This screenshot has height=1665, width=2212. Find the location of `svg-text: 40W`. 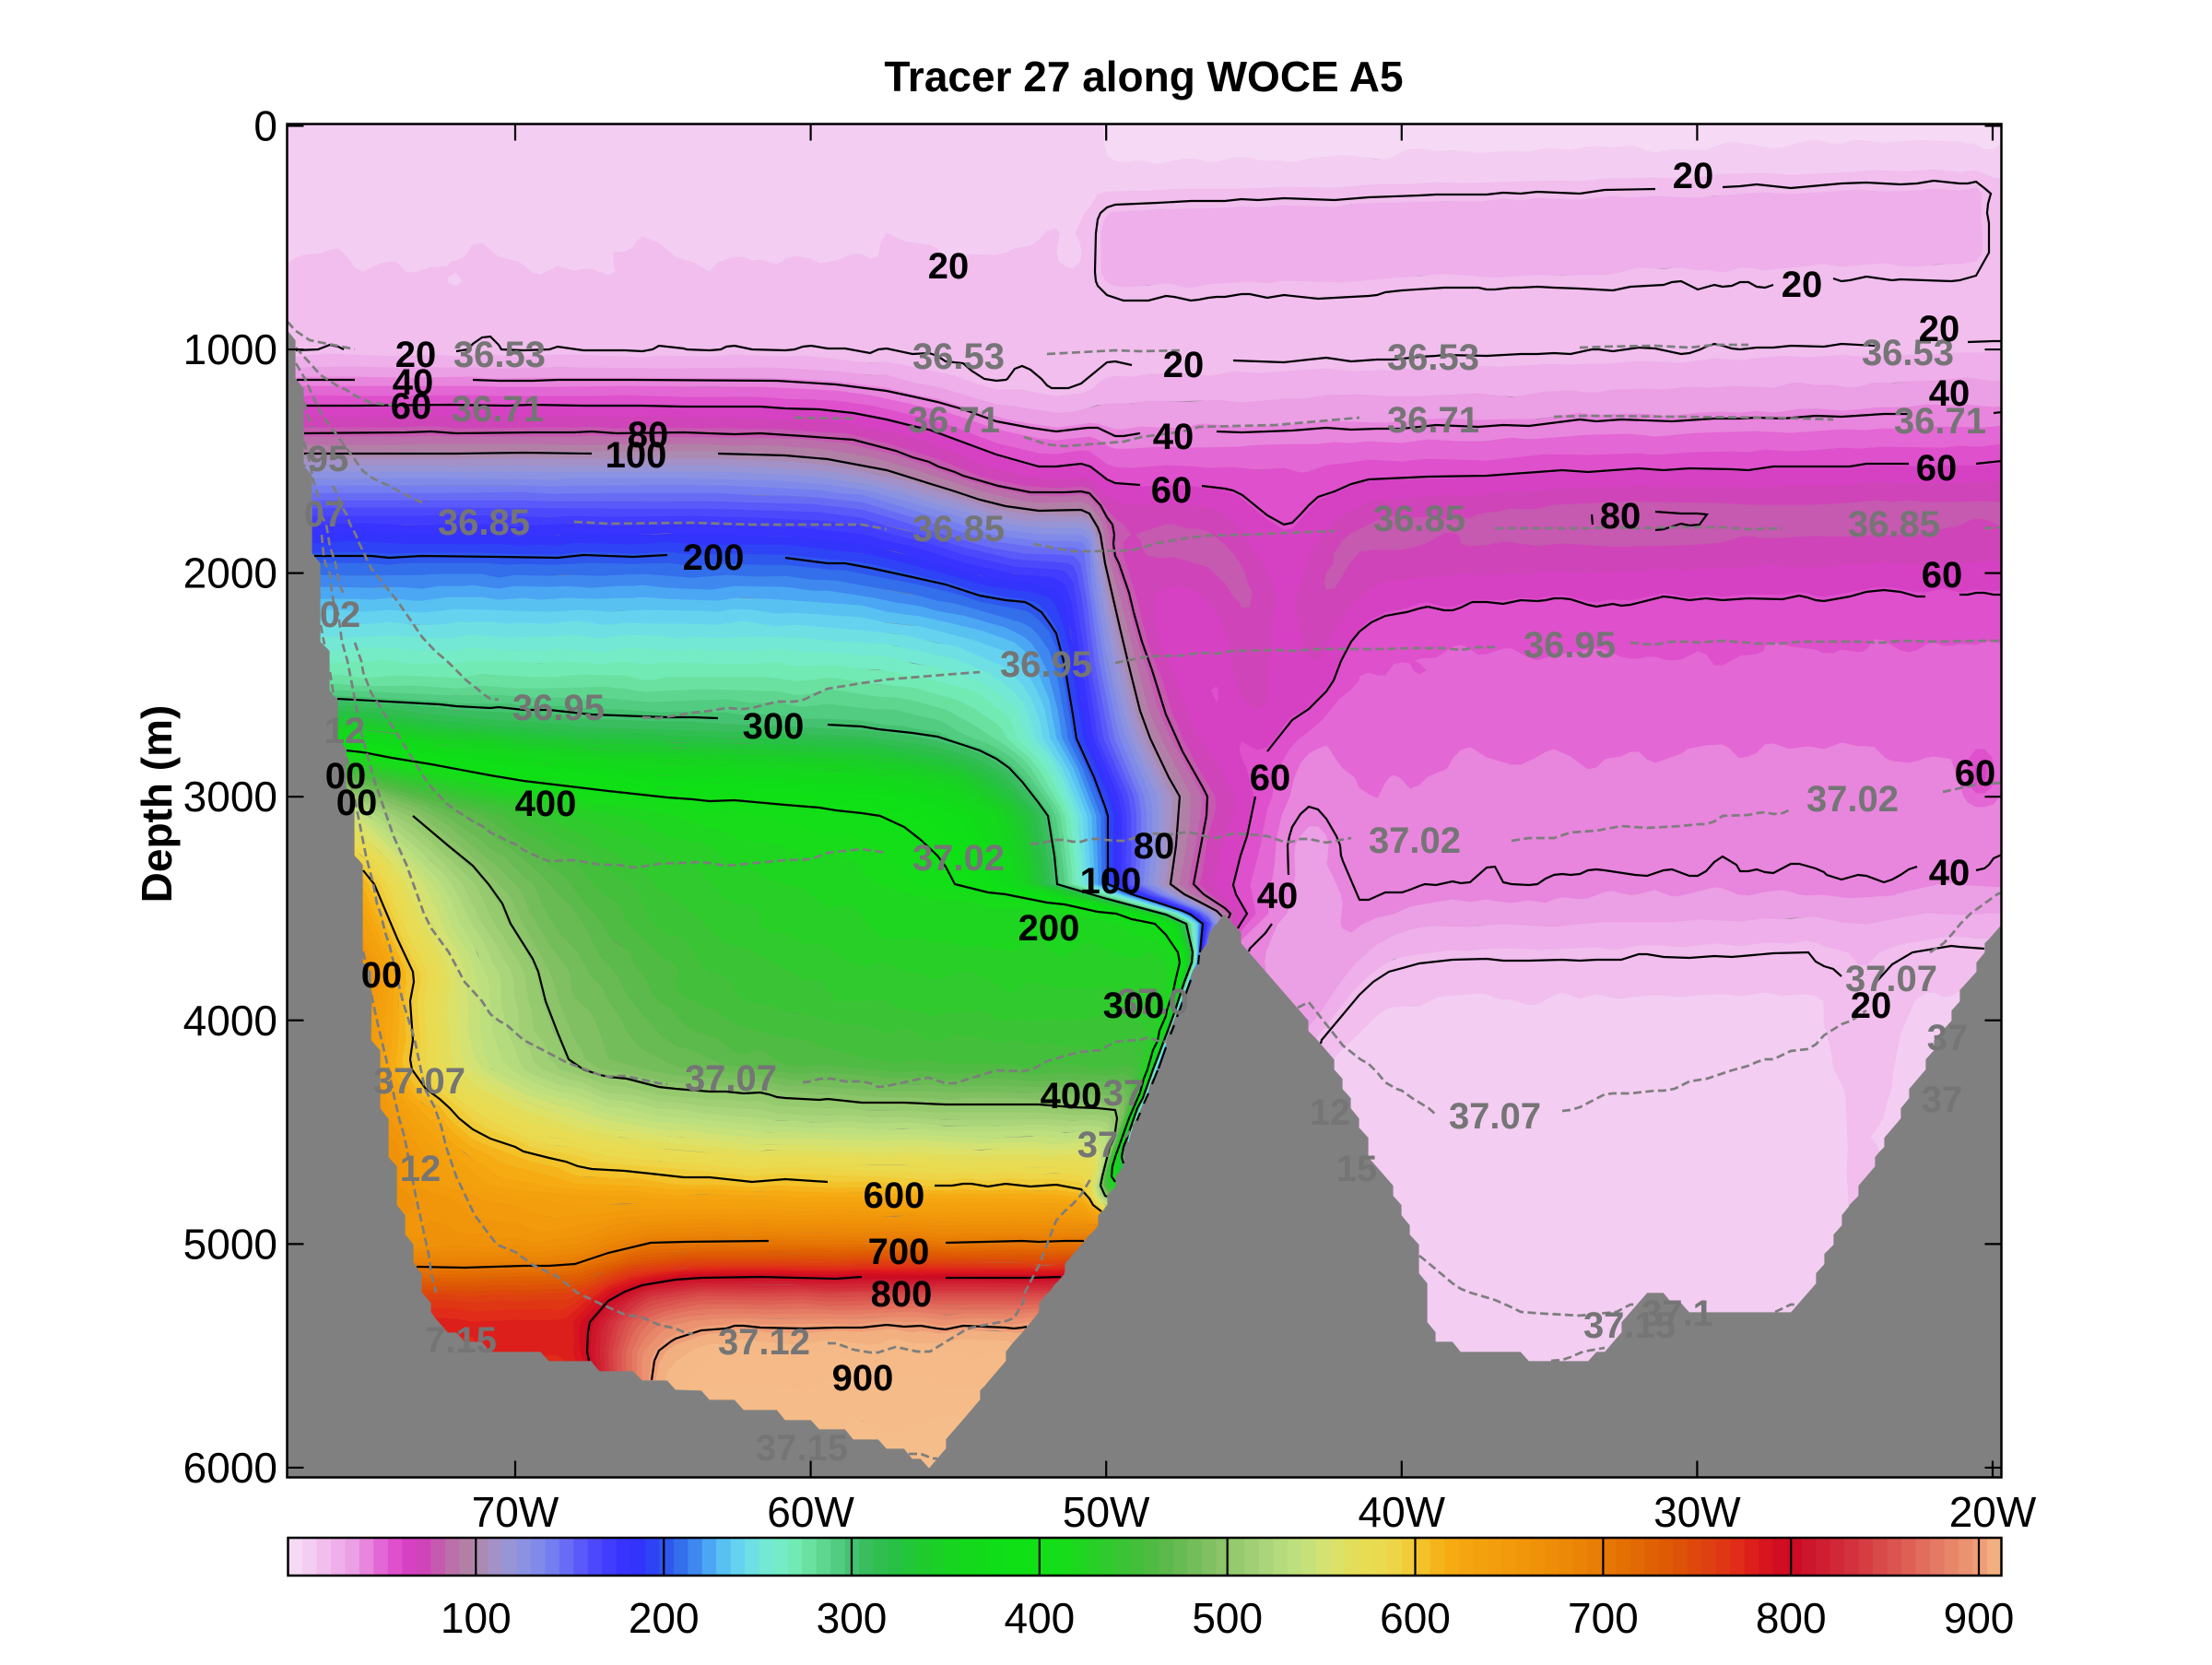

svg-text: 40W is located at coordinates (1402, 1512).